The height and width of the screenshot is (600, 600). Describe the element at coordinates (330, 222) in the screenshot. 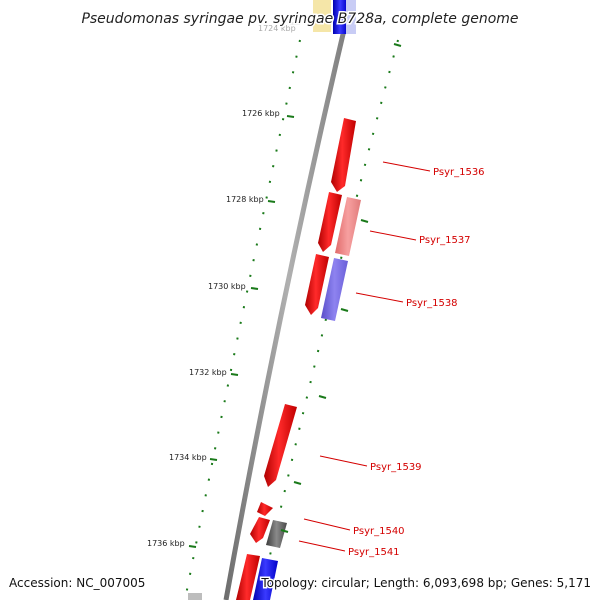

I see `gene-psyr-1537-red` at that location.